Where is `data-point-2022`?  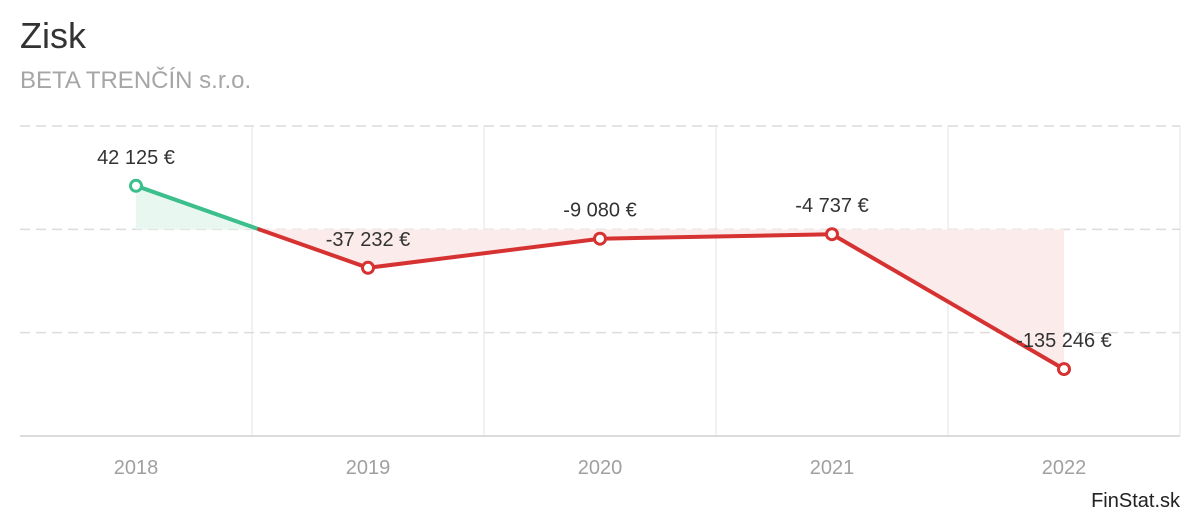 data-point-2022 is located at coordinates (1064, 369).